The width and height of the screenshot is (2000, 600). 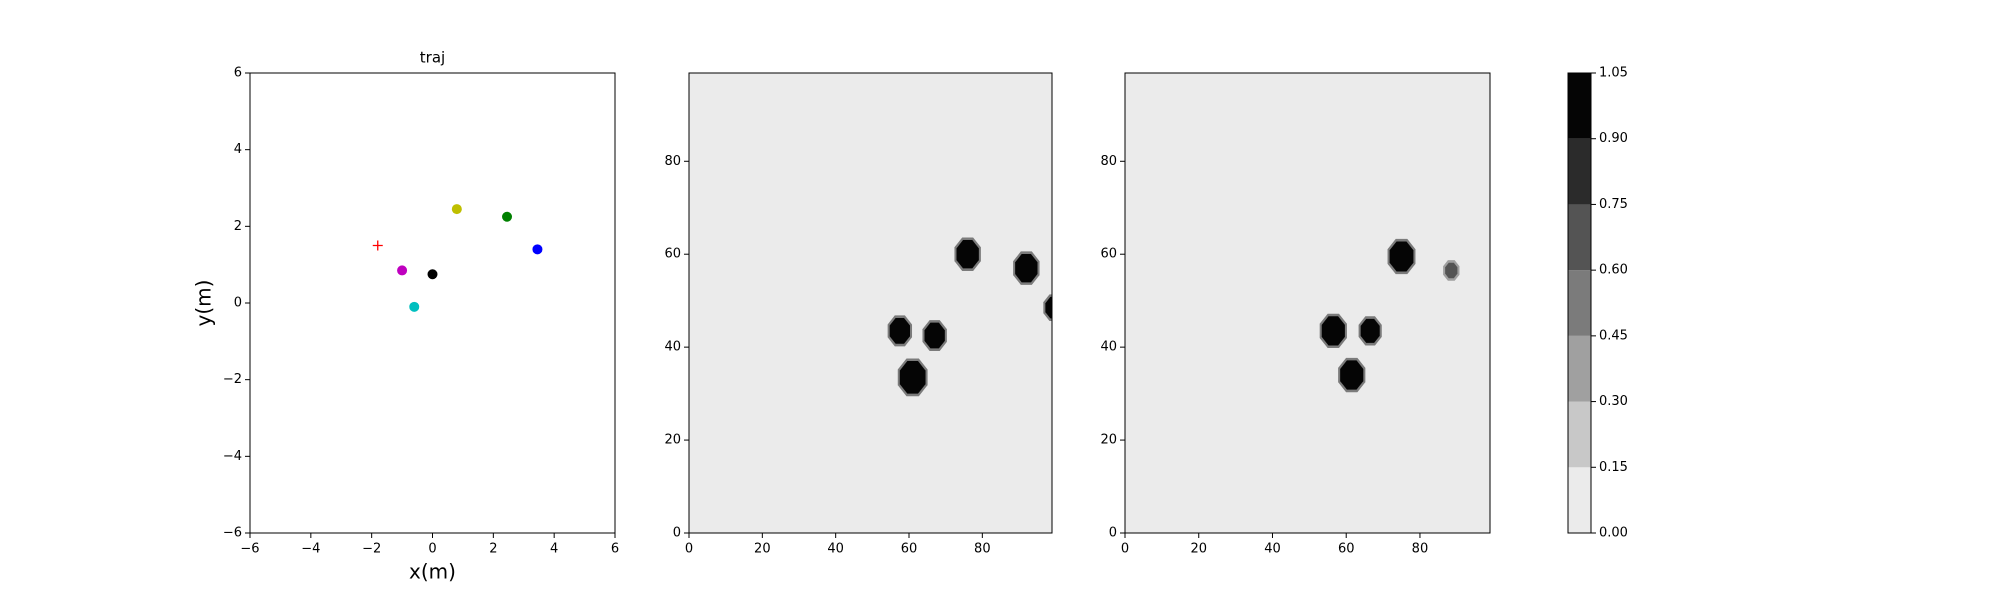 What do you see at coordinates (1613, 533) in the screenshot?
I see `colorbar-tick-label: 0.00` at bounding box center [1613, 533].